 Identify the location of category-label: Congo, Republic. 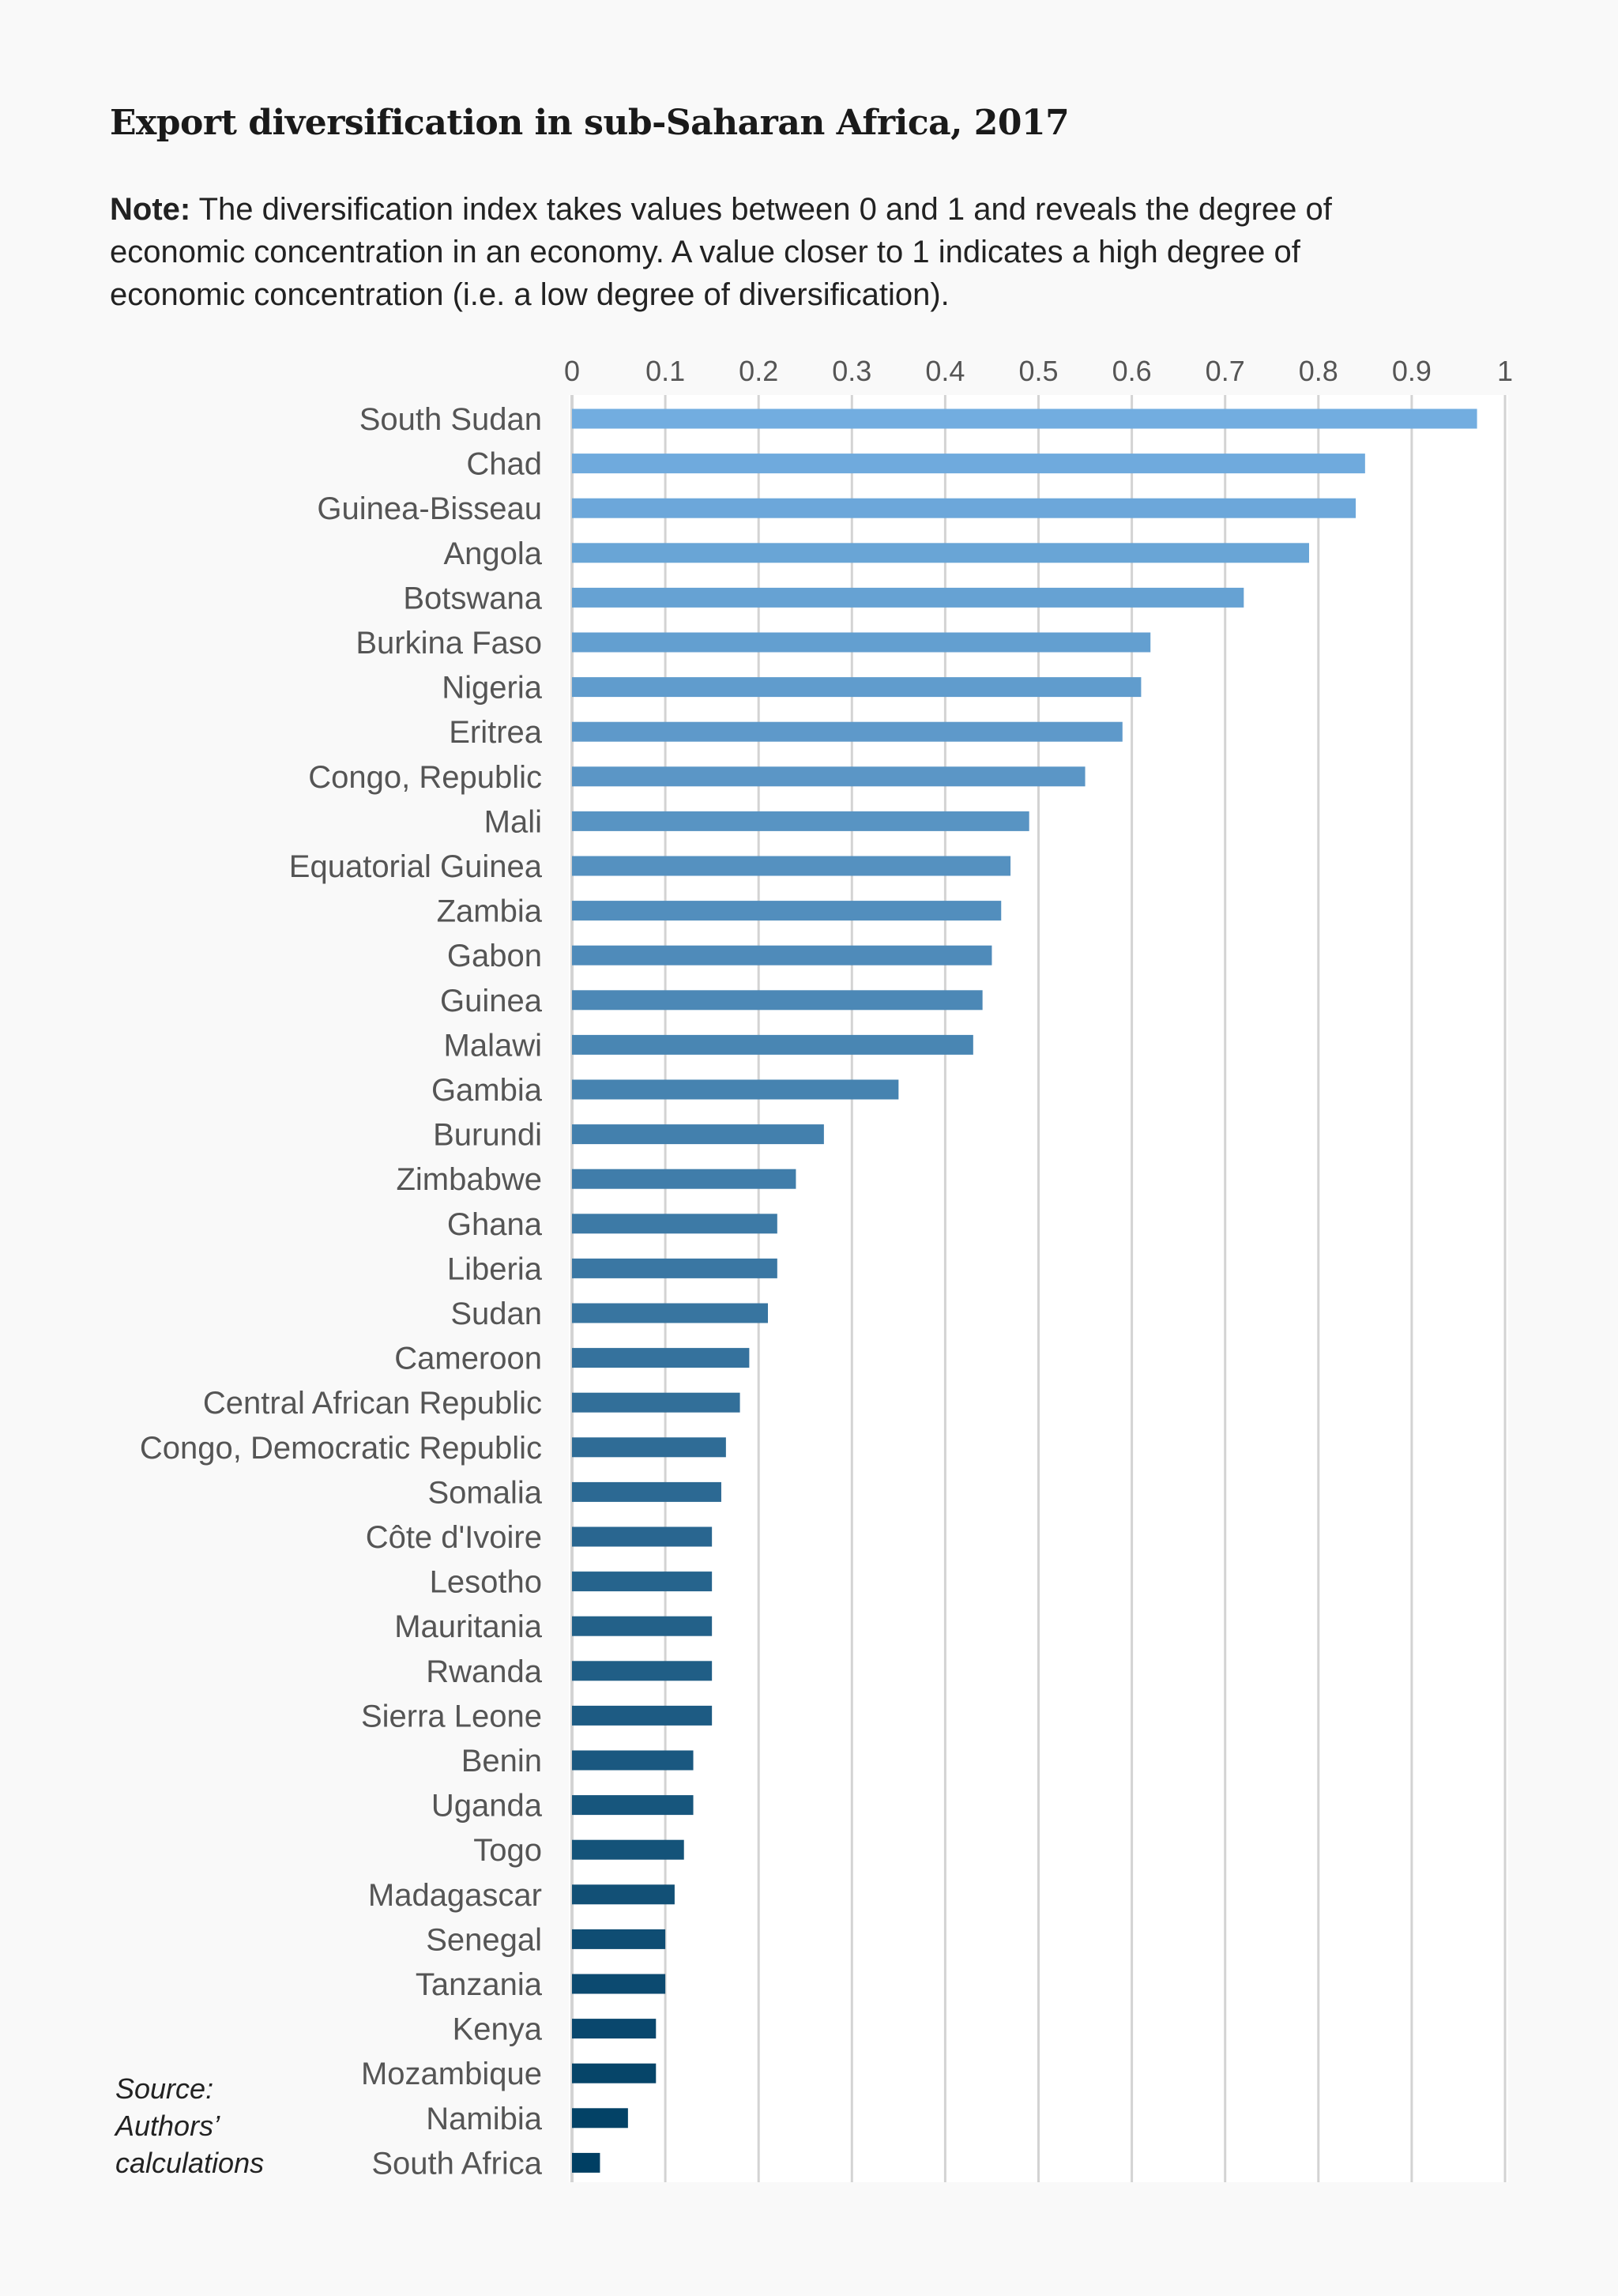
(425, 777).